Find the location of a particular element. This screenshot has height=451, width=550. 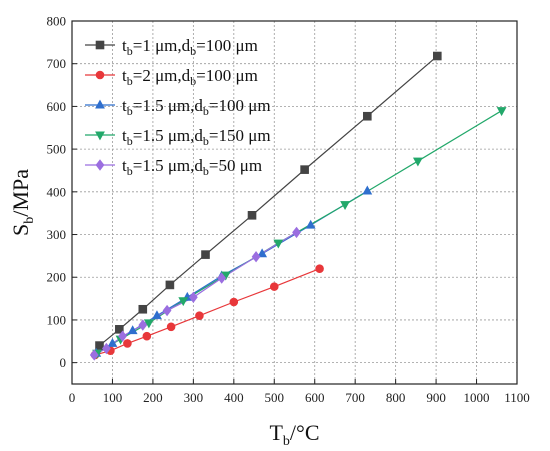

x-tick-label: 500 is located at coordinates (275, 397).